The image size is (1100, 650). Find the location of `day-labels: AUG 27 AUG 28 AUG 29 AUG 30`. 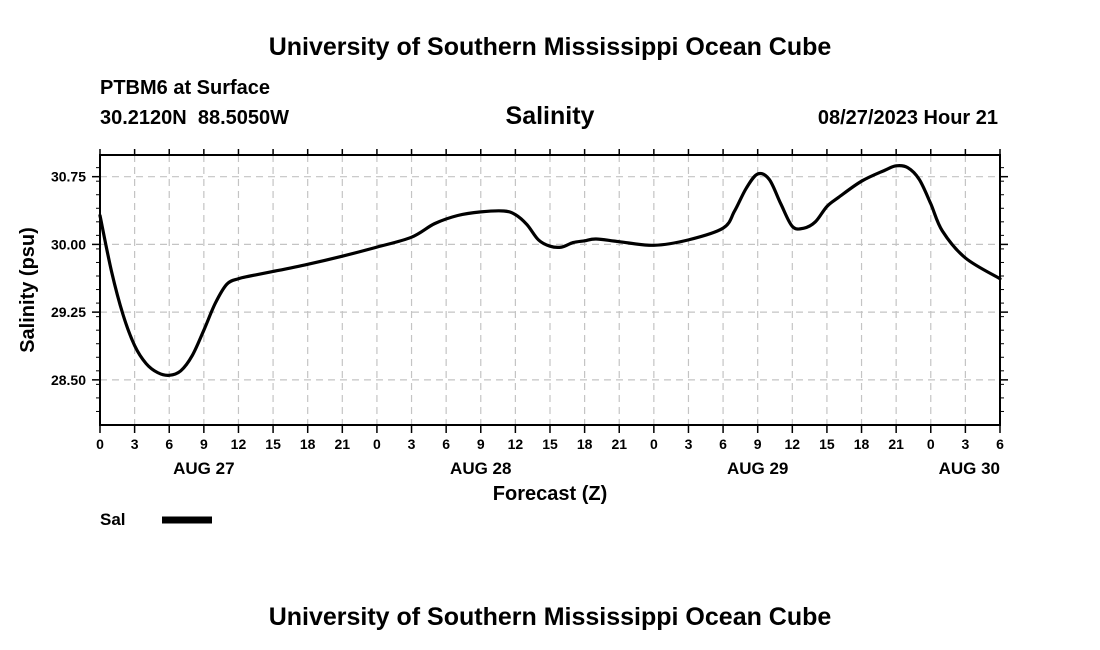

day-labels: AUG 27 AUG 28 AUG 29 AUG 30 is located at coordinates (586, 468).